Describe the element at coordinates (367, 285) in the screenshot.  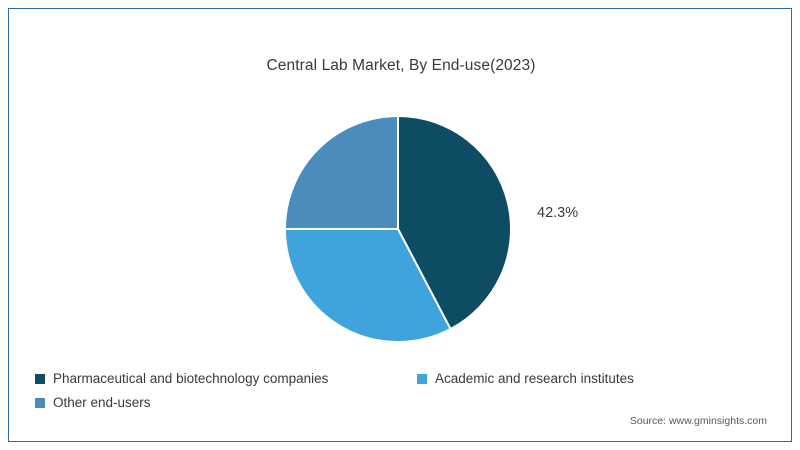
I see `pie-slice-academic-and-research-institutes` at that location.